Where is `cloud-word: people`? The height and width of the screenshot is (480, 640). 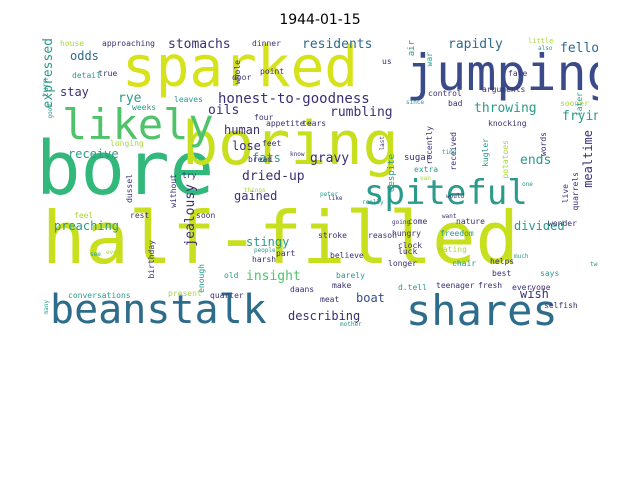
cloud-word: people is located at coordinates (265, 250).